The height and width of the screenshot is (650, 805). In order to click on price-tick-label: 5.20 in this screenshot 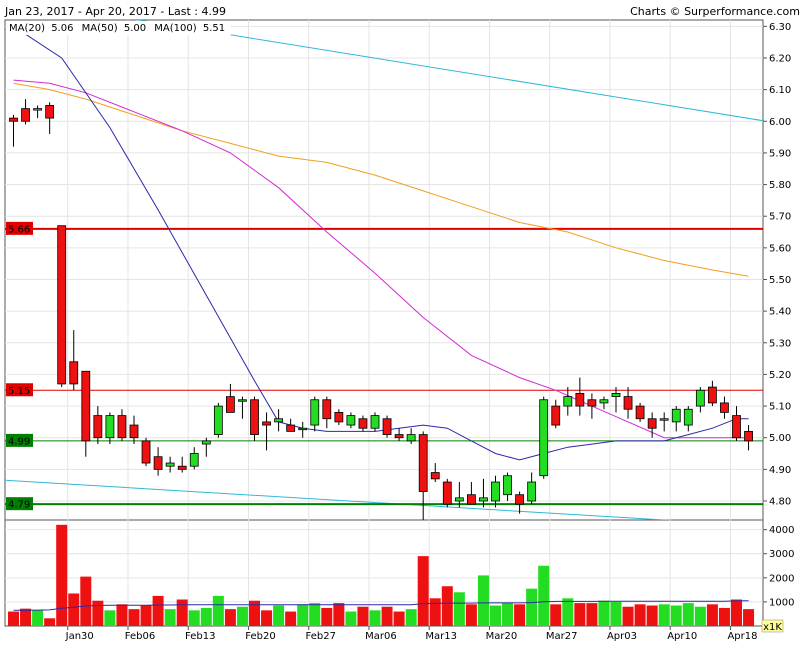, I will do `click(780, 375)`.